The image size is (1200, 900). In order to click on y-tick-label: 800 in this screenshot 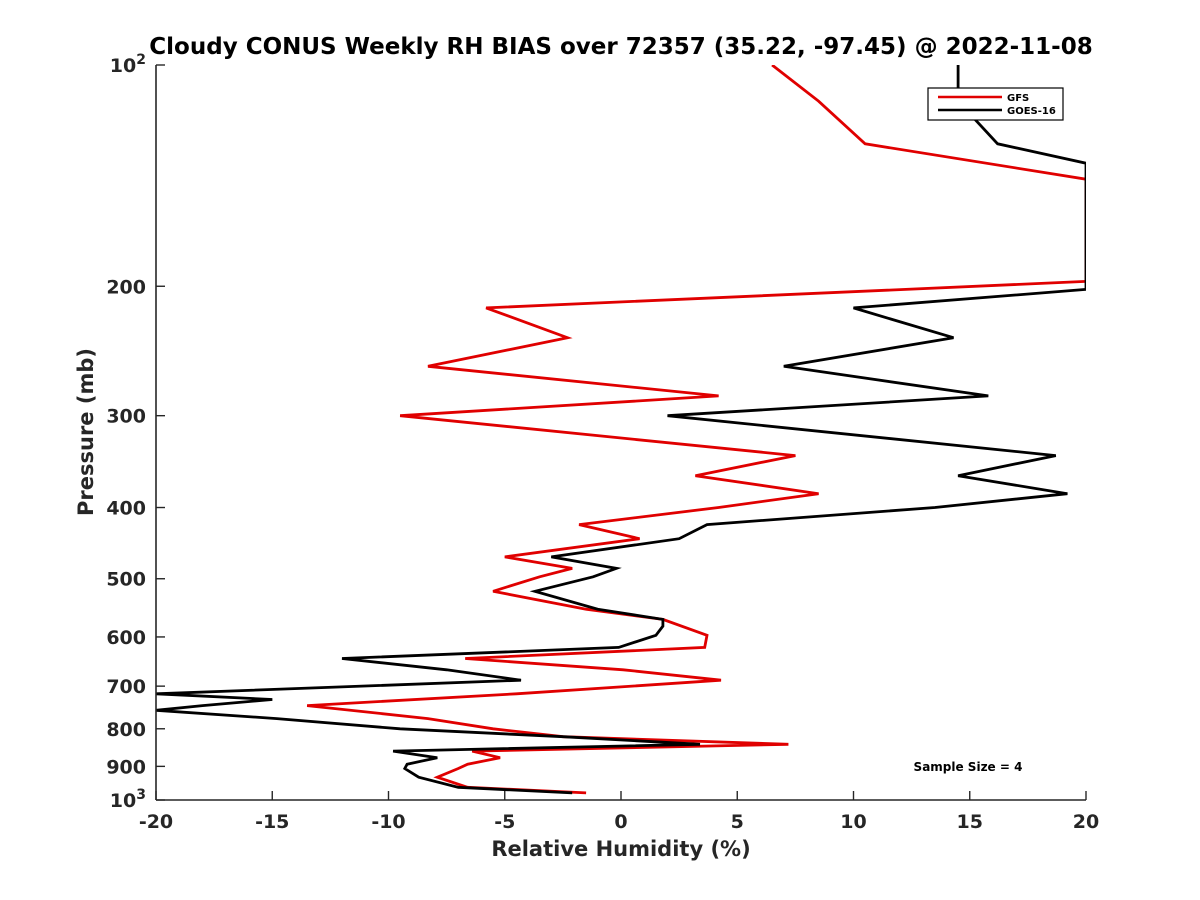, I will do `click(126, 730)`.